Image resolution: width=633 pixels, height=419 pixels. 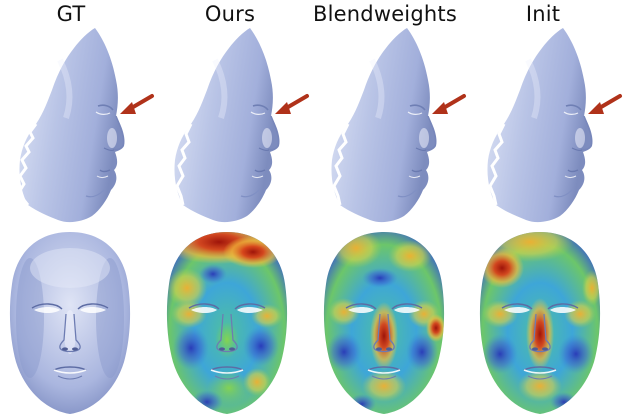 What do you see at coordinates (539, 125) in the screenshot?
I see `side-render-init` at bounding box center [539, 125].